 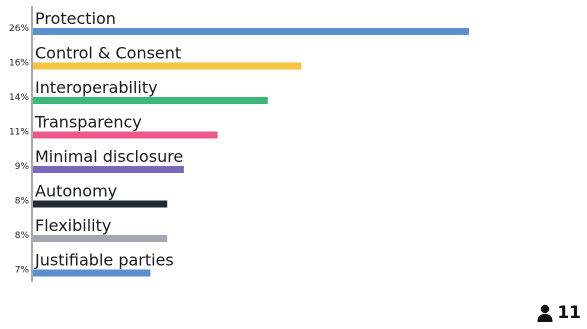 What do you see at coordinates (104, 260) in the screenshot?
I see `category-label: Justifiable parties` at bounding box center [104, 260].